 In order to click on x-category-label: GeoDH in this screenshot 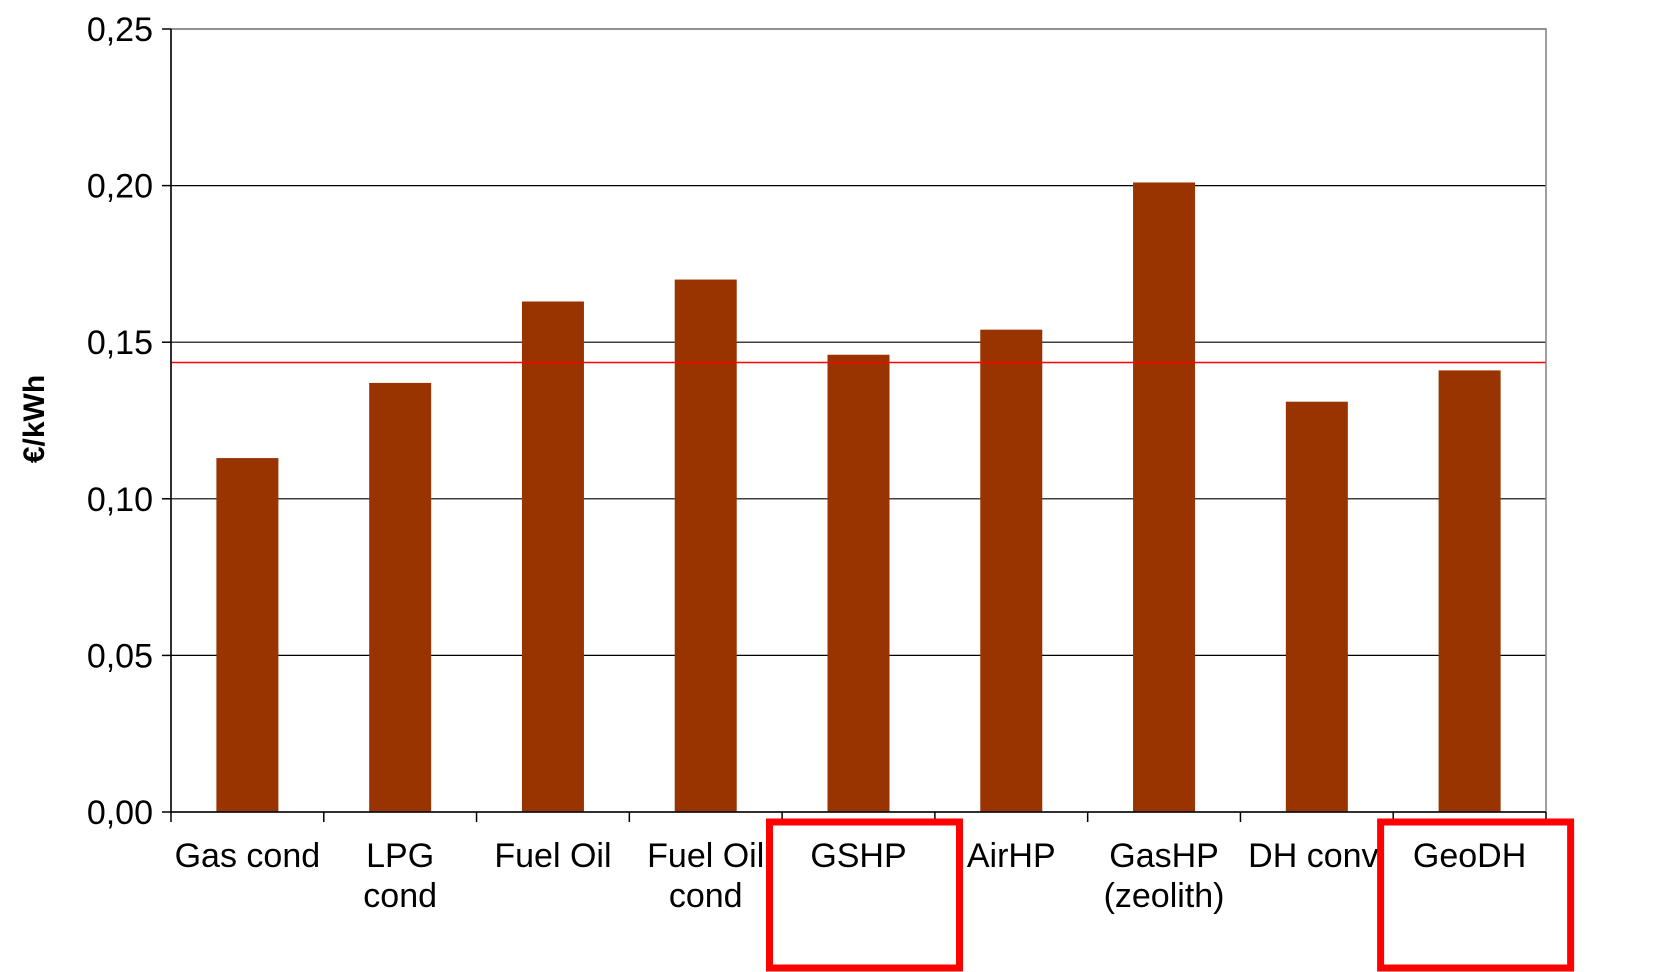, I will do `click(1469, 856)`.